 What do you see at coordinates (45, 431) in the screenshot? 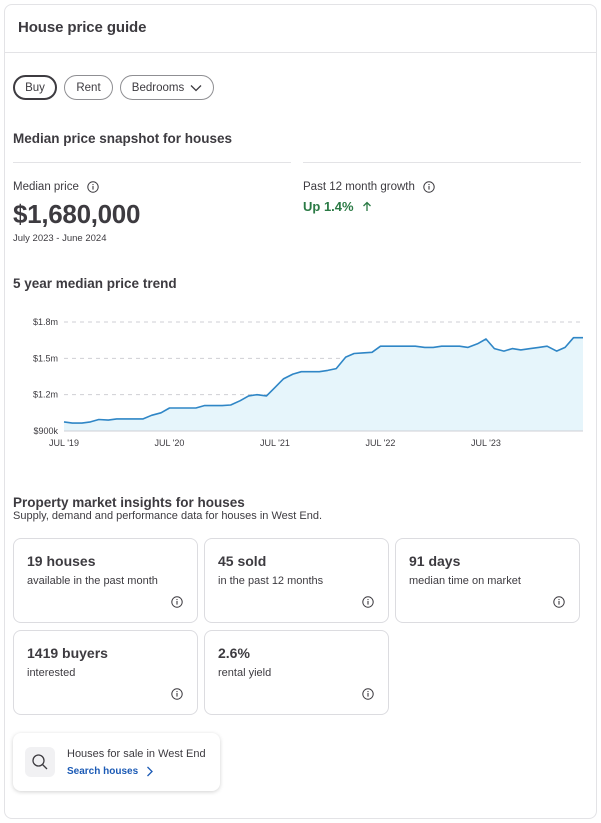
I see `y-tick-label: $900k` at bounding box center [45, 431].